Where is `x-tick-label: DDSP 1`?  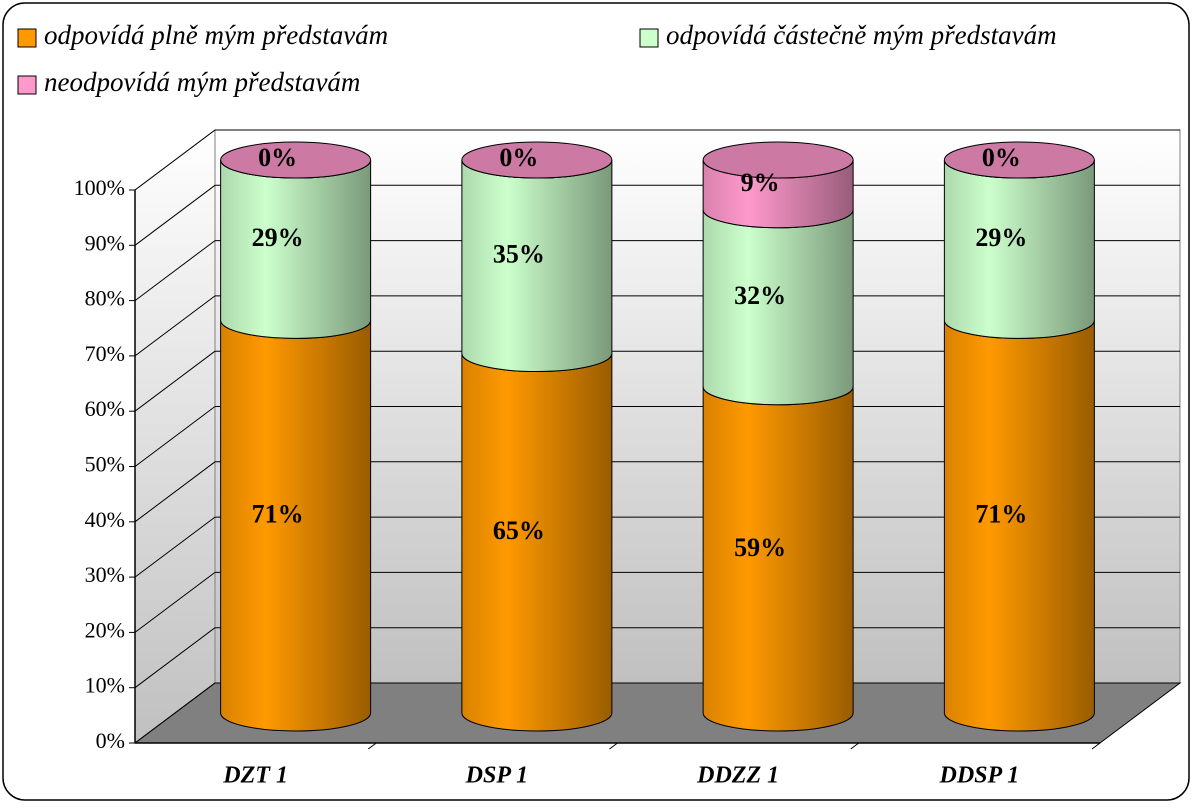
x-tick-label: DDSP 1 is located at coordinates (978, 776).